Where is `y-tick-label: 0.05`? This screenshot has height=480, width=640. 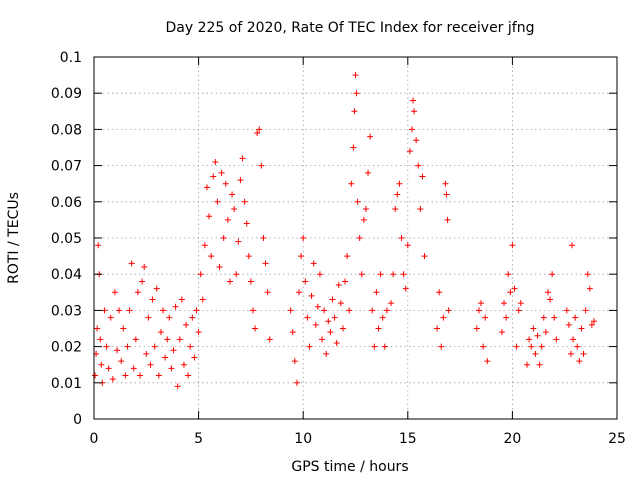
y-tick-label: 0.05 is located at coordinates (66, 239).